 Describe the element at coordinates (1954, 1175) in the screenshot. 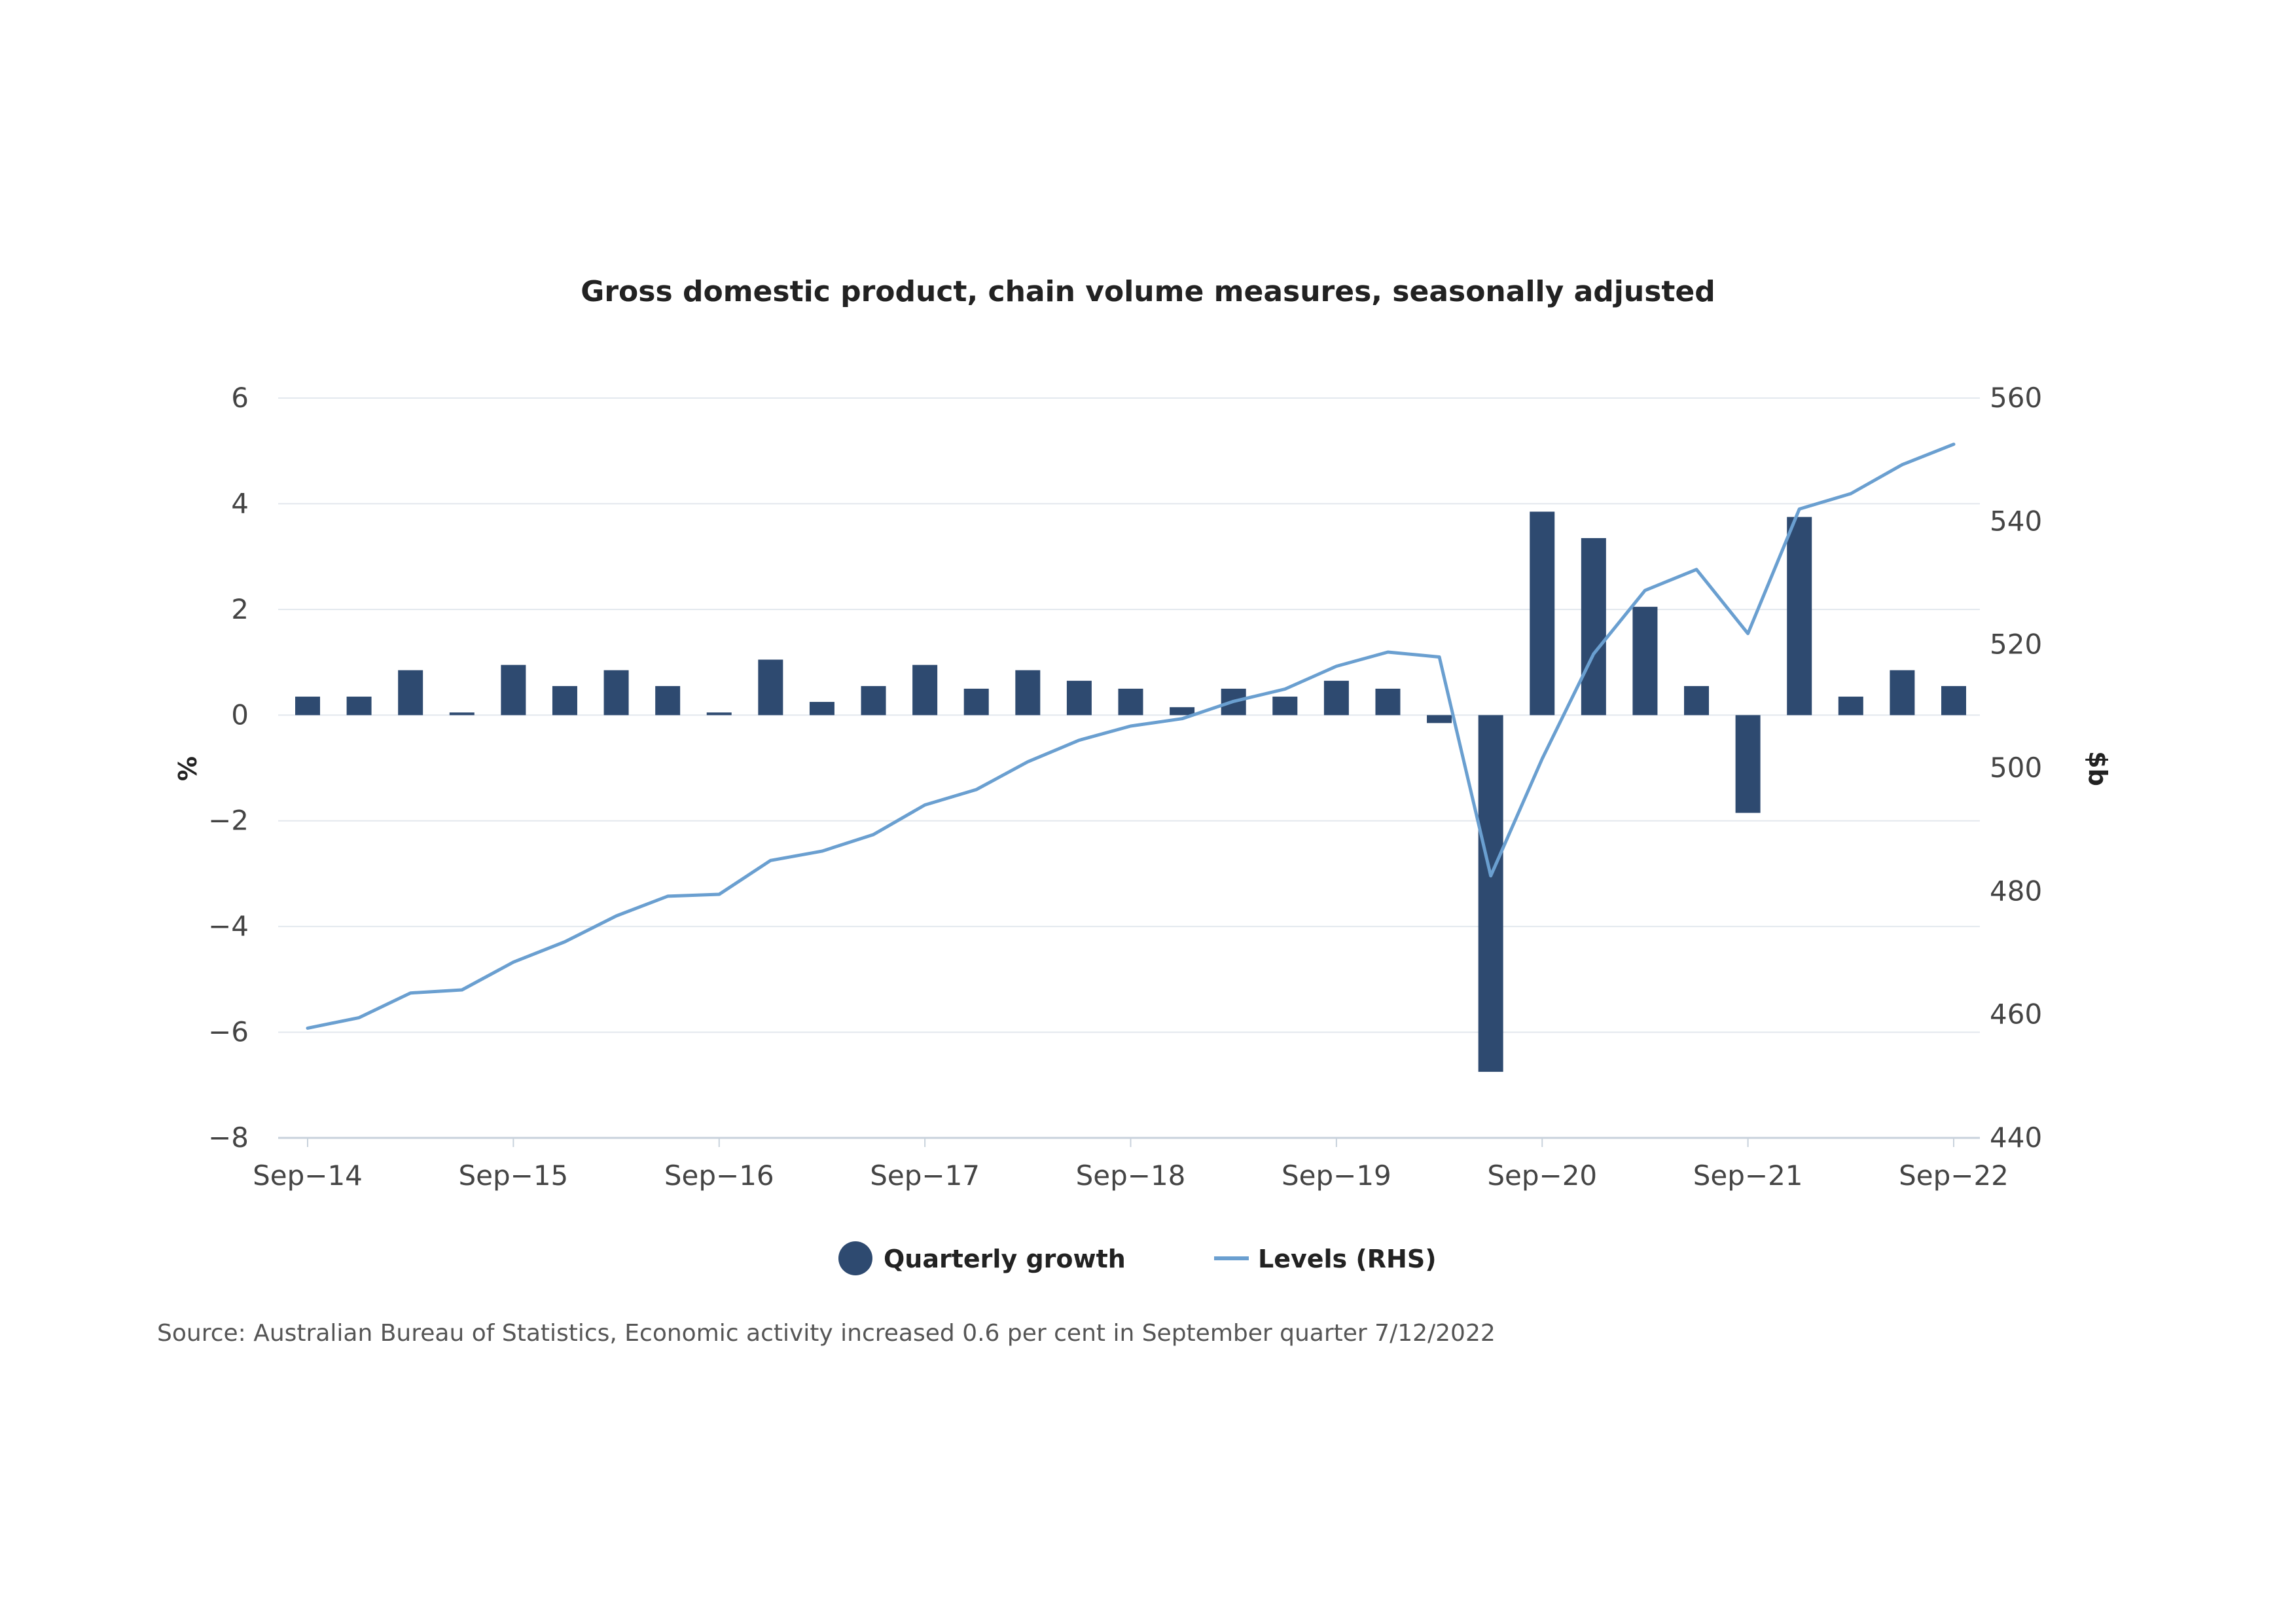

I see `x-tick-label: Sep−22` at that location.